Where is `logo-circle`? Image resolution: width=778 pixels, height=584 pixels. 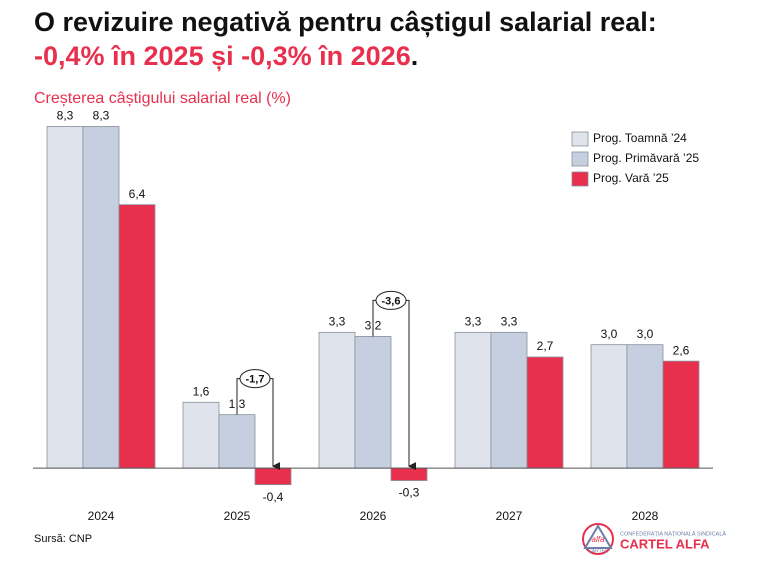 logo-circle is located at coordinates (598, 539).